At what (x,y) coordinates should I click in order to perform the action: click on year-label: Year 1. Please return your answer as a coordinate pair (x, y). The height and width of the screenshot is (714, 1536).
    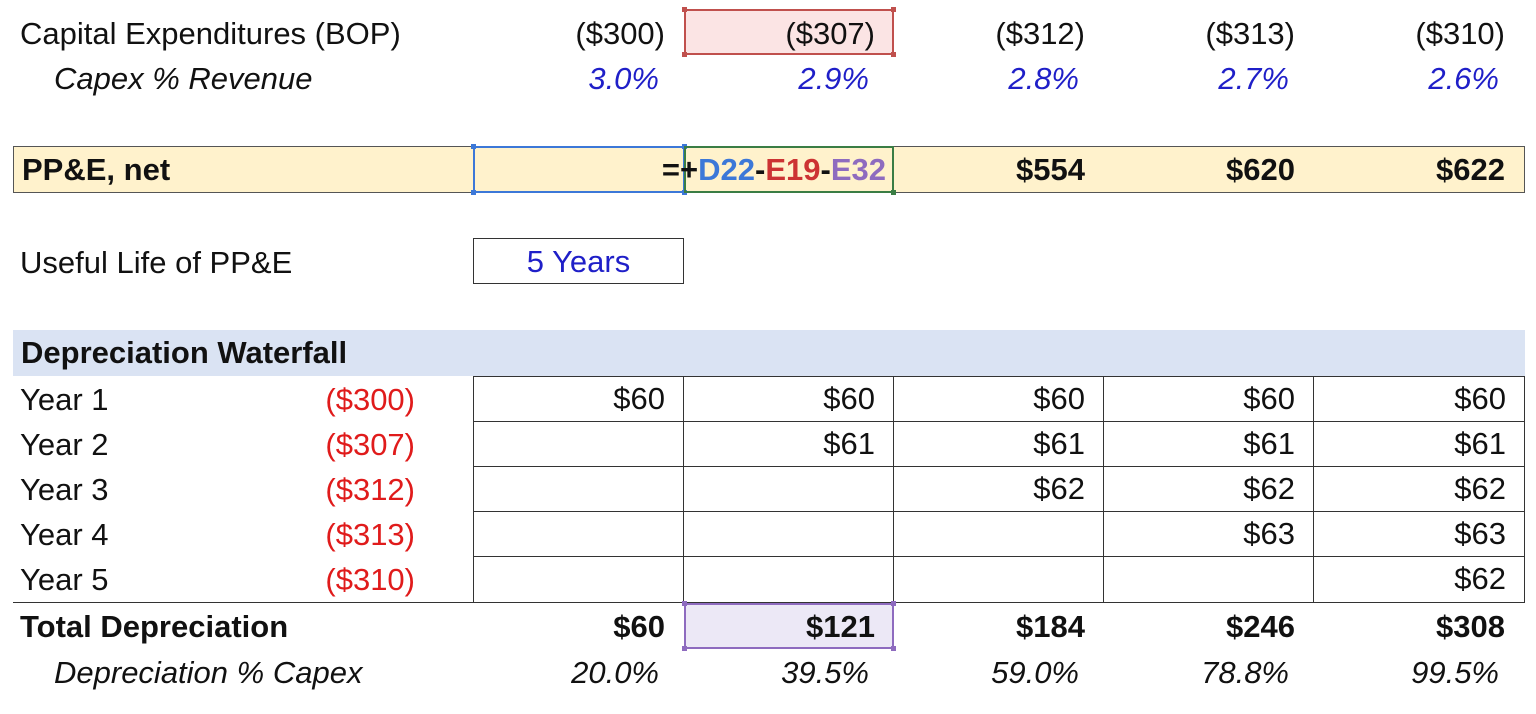
    Looking at the image, I should click on (64, 399).